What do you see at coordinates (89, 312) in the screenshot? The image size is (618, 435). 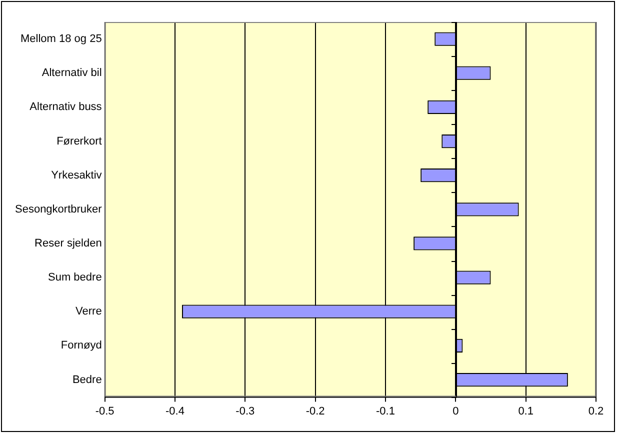 I see `y-tick-label: Verre` at bounding box center [89, 312].